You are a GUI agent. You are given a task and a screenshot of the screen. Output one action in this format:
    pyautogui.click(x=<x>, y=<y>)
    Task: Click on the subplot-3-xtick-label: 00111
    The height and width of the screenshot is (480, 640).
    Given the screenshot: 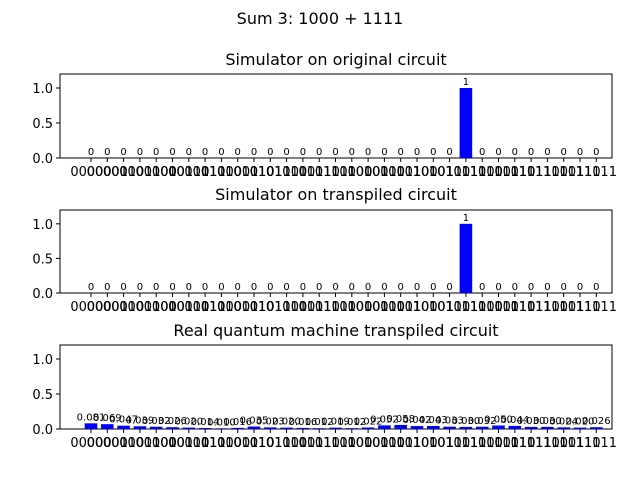 What is the action you would take?
    pyautogui.click(x=204, y=443)
    